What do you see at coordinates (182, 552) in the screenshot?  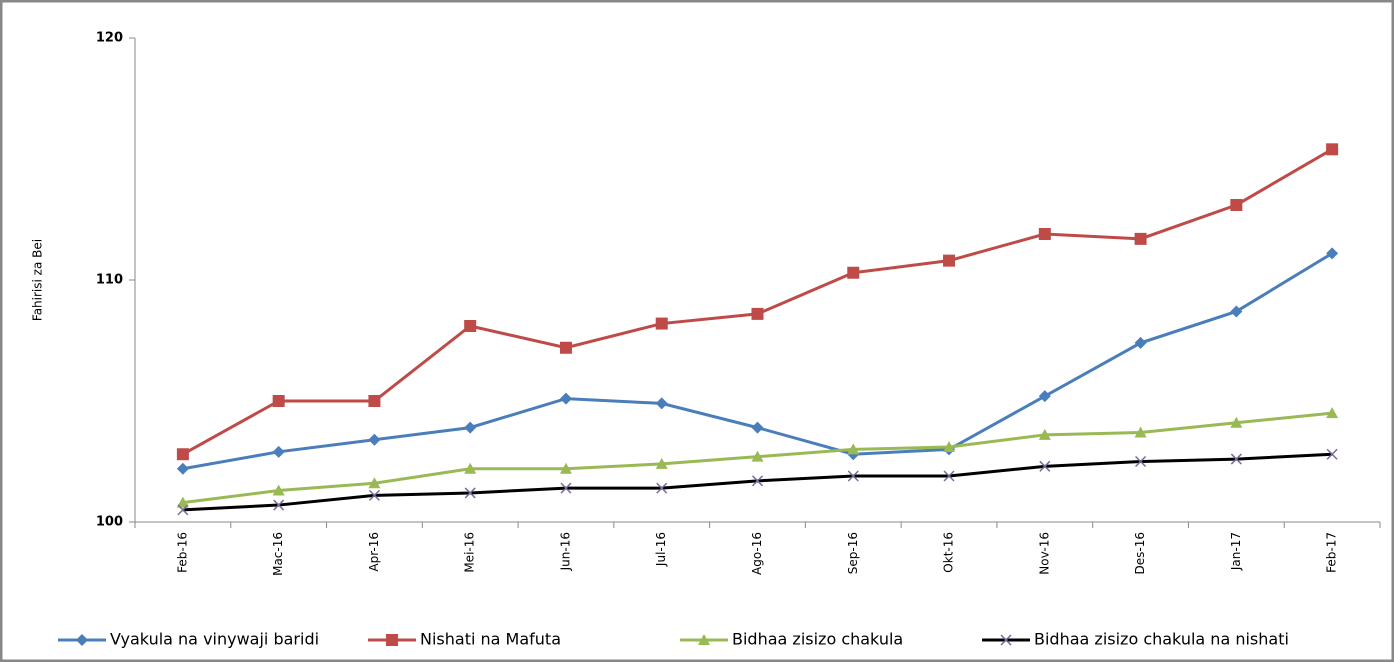 I see `x-tick-label: Feb-16` at bounding box center [182, 552].